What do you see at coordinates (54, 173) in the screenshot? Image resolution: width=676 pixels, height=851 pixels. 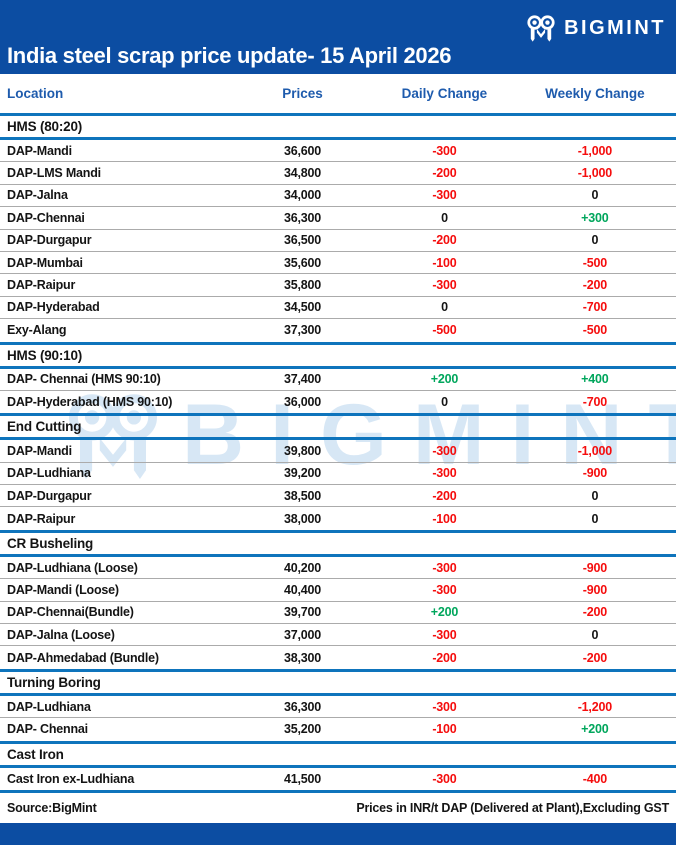 I see `location-cell: DAP-LMS Mandi` at bounding box center [54, 173].